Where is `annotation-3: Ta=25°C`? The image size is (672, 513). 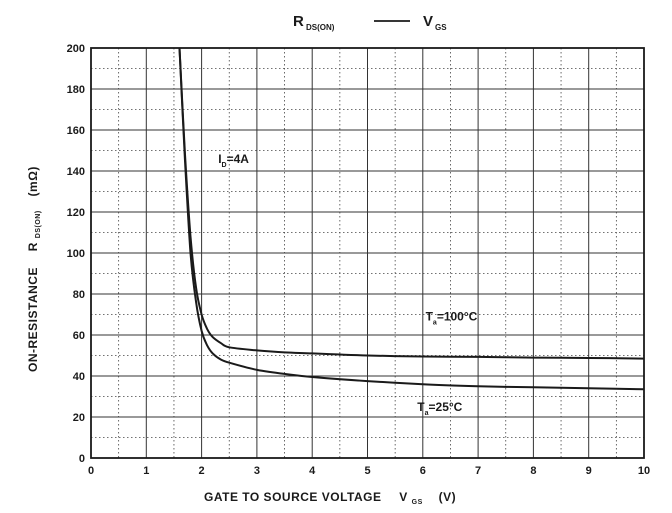
annotation-3: Ta=25°C is located at coordinates (439, 408).